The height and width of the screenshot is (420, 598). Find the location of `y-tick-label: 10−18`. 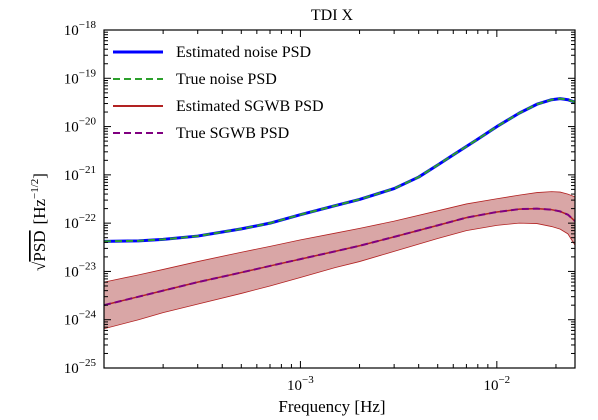

y-tick-label: 10−18 is located at coordinates (80, 29).